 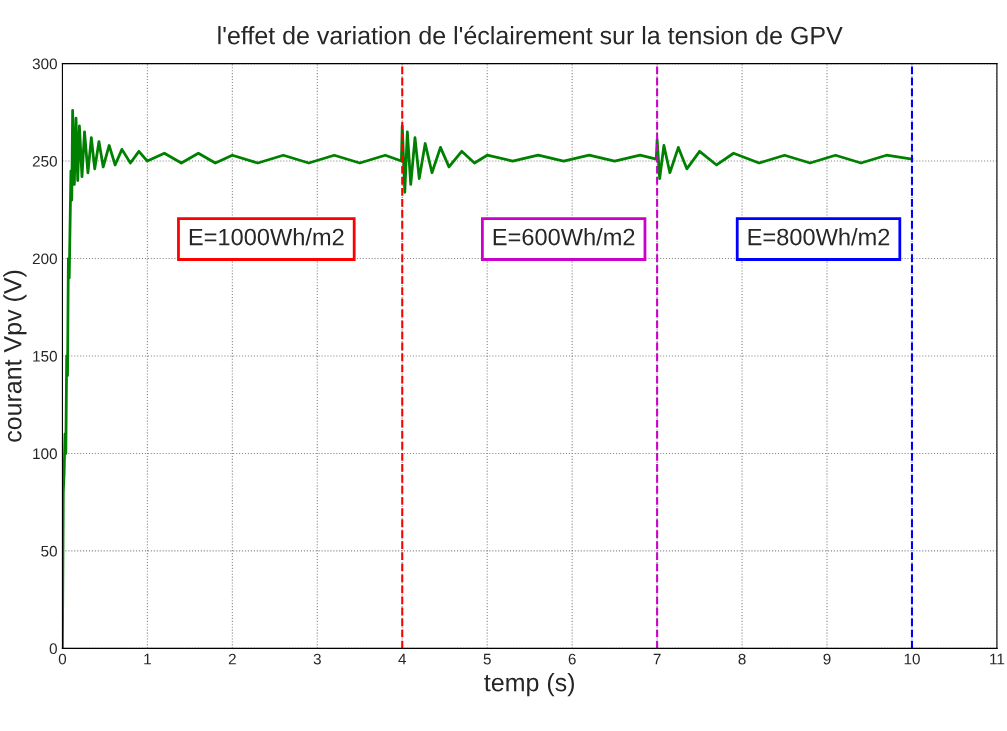 What do you see at coordinates (317, 659) in the screenshot?
I see `x-tick-label: 3` at bounding box center [317, 659].